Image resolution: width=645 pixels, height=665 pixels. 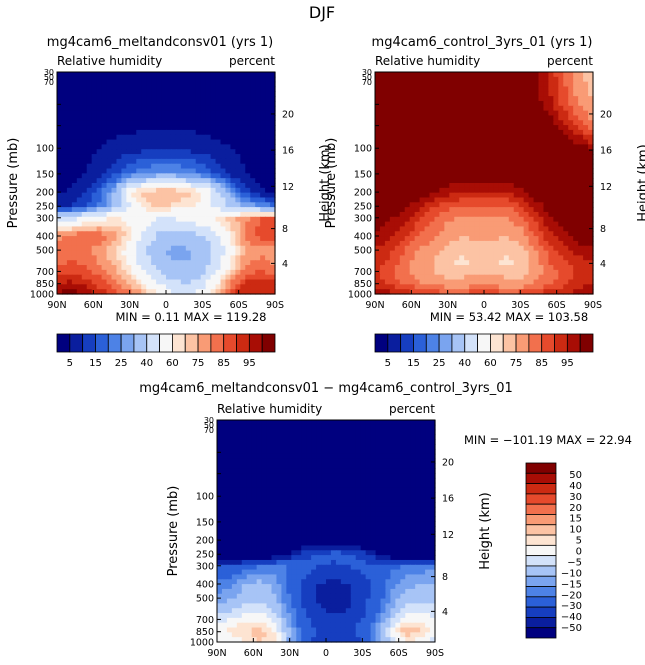 I want to click on h-tick-label: 20, so click(x=606, y=114).